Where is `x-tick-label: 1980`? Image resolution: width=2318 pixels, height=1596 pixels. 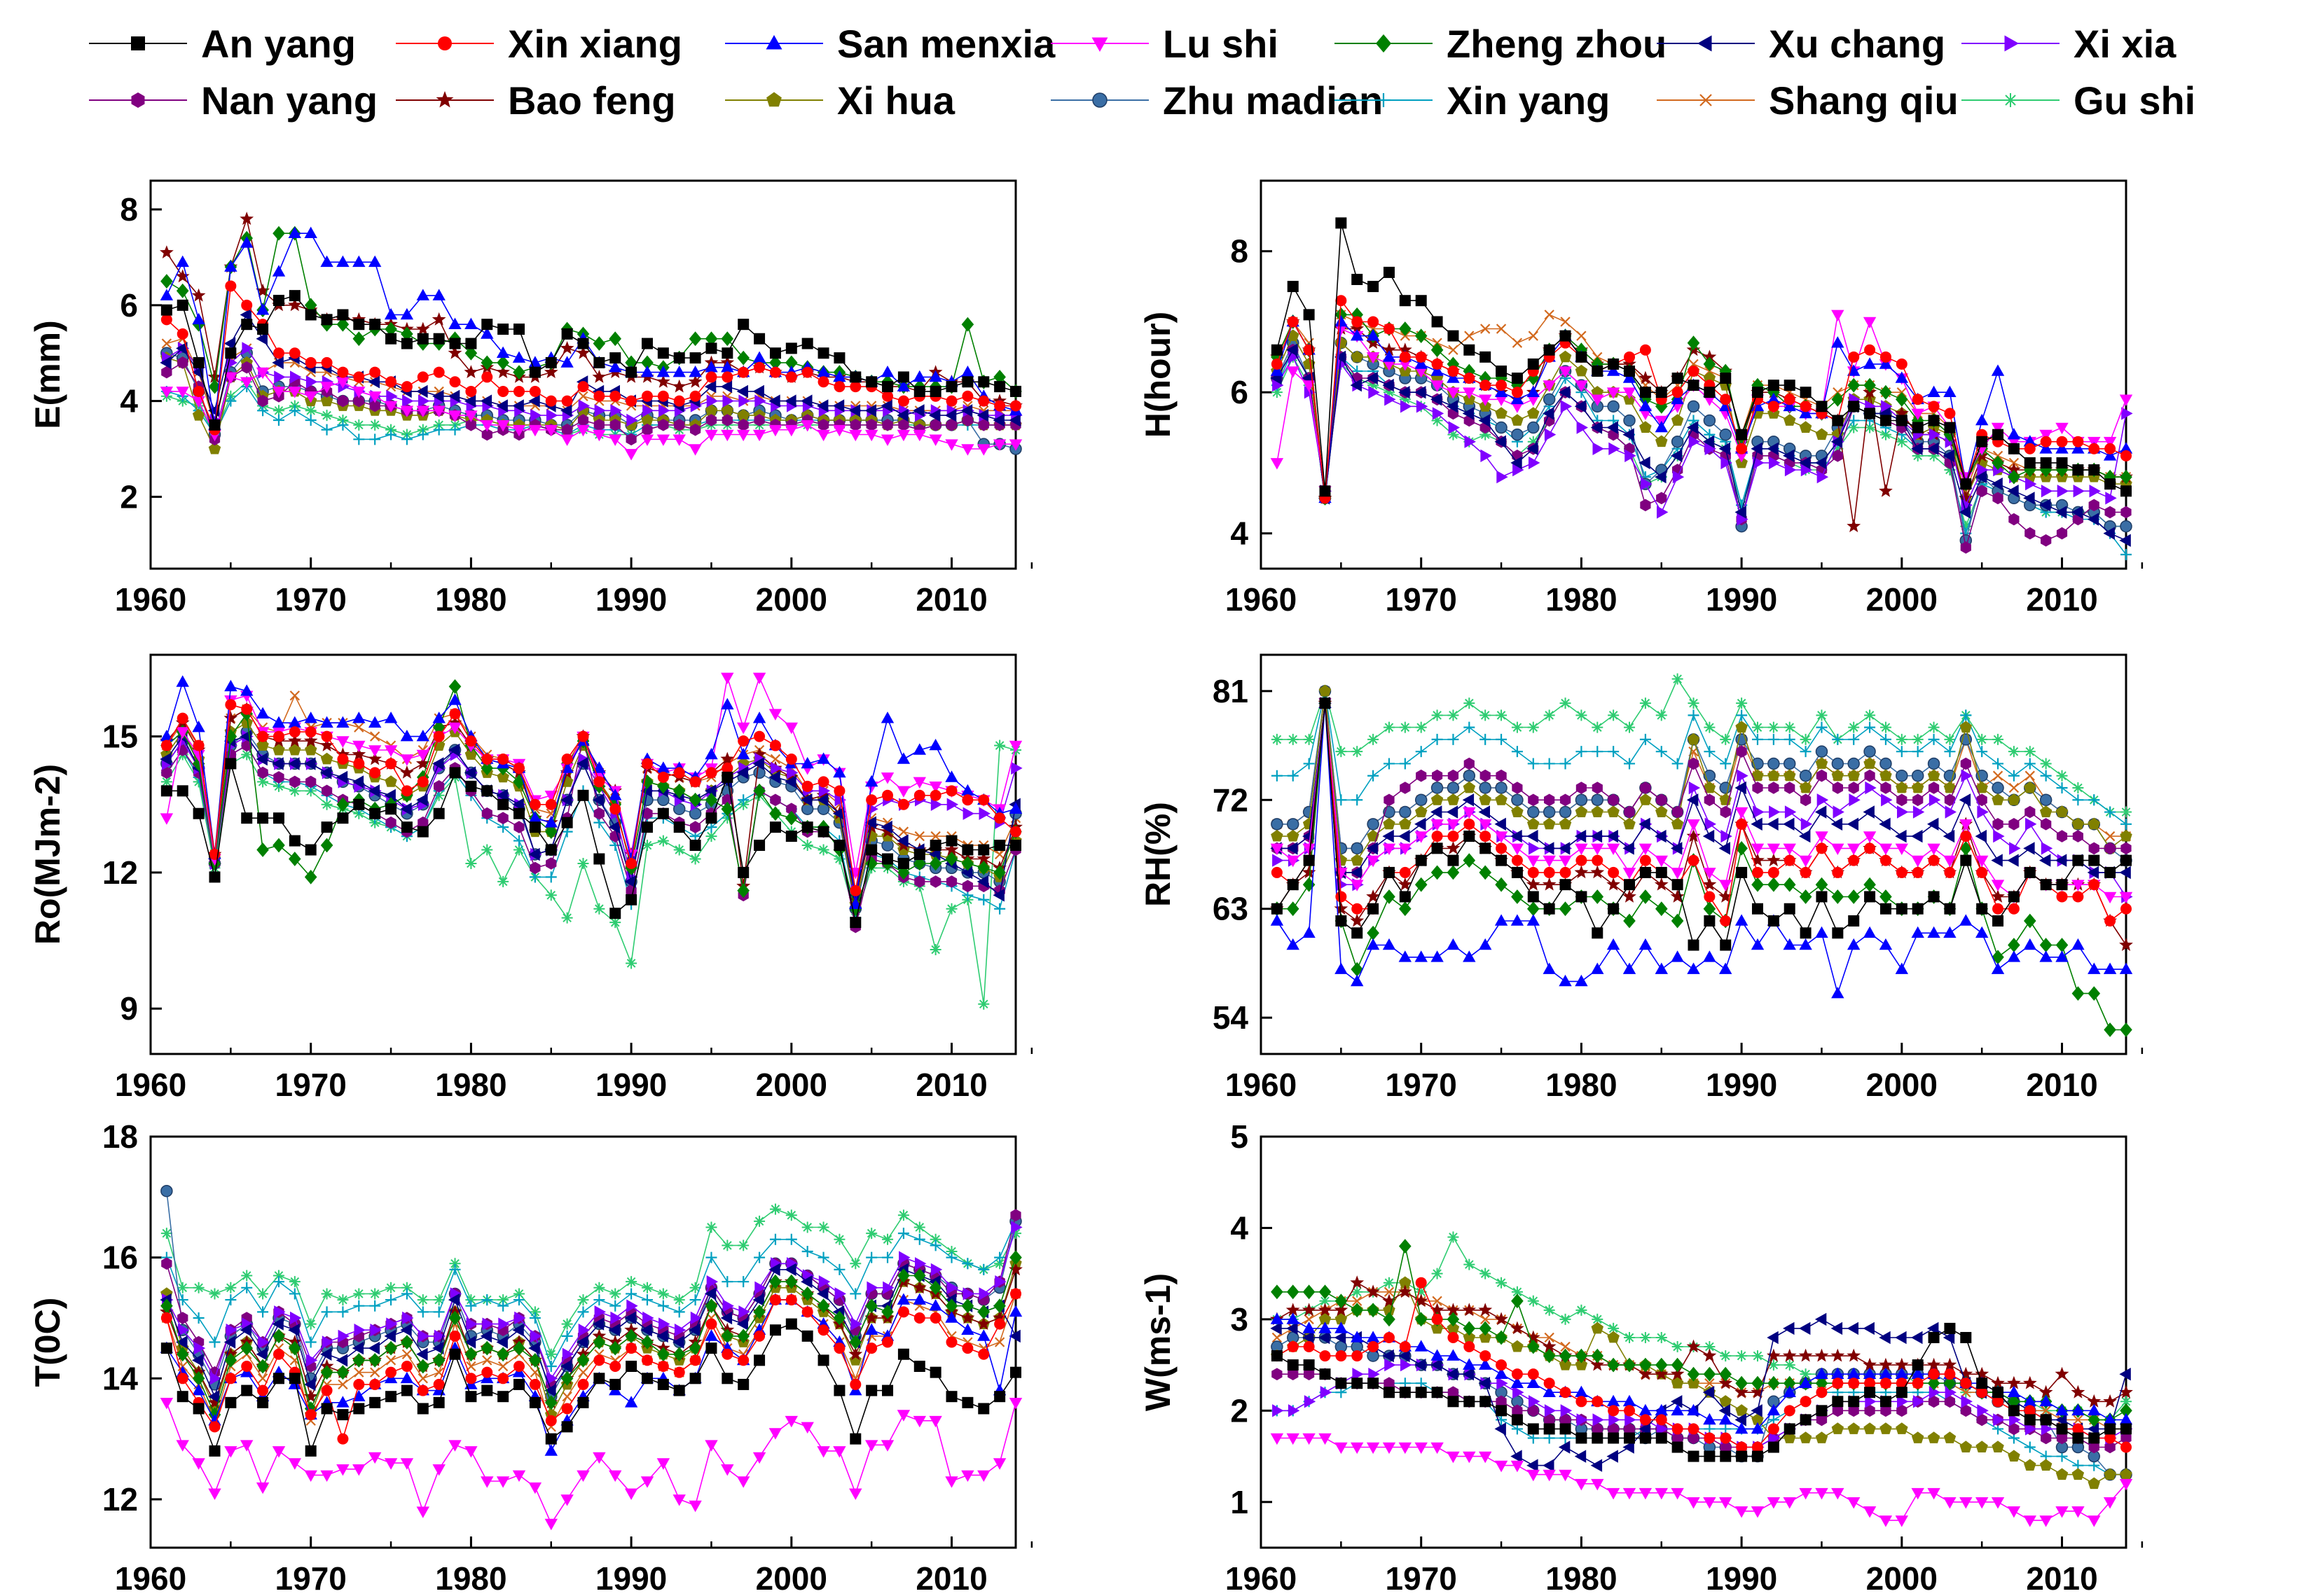 x-tick-label: 1980 is located at coordinates (470, 1085).